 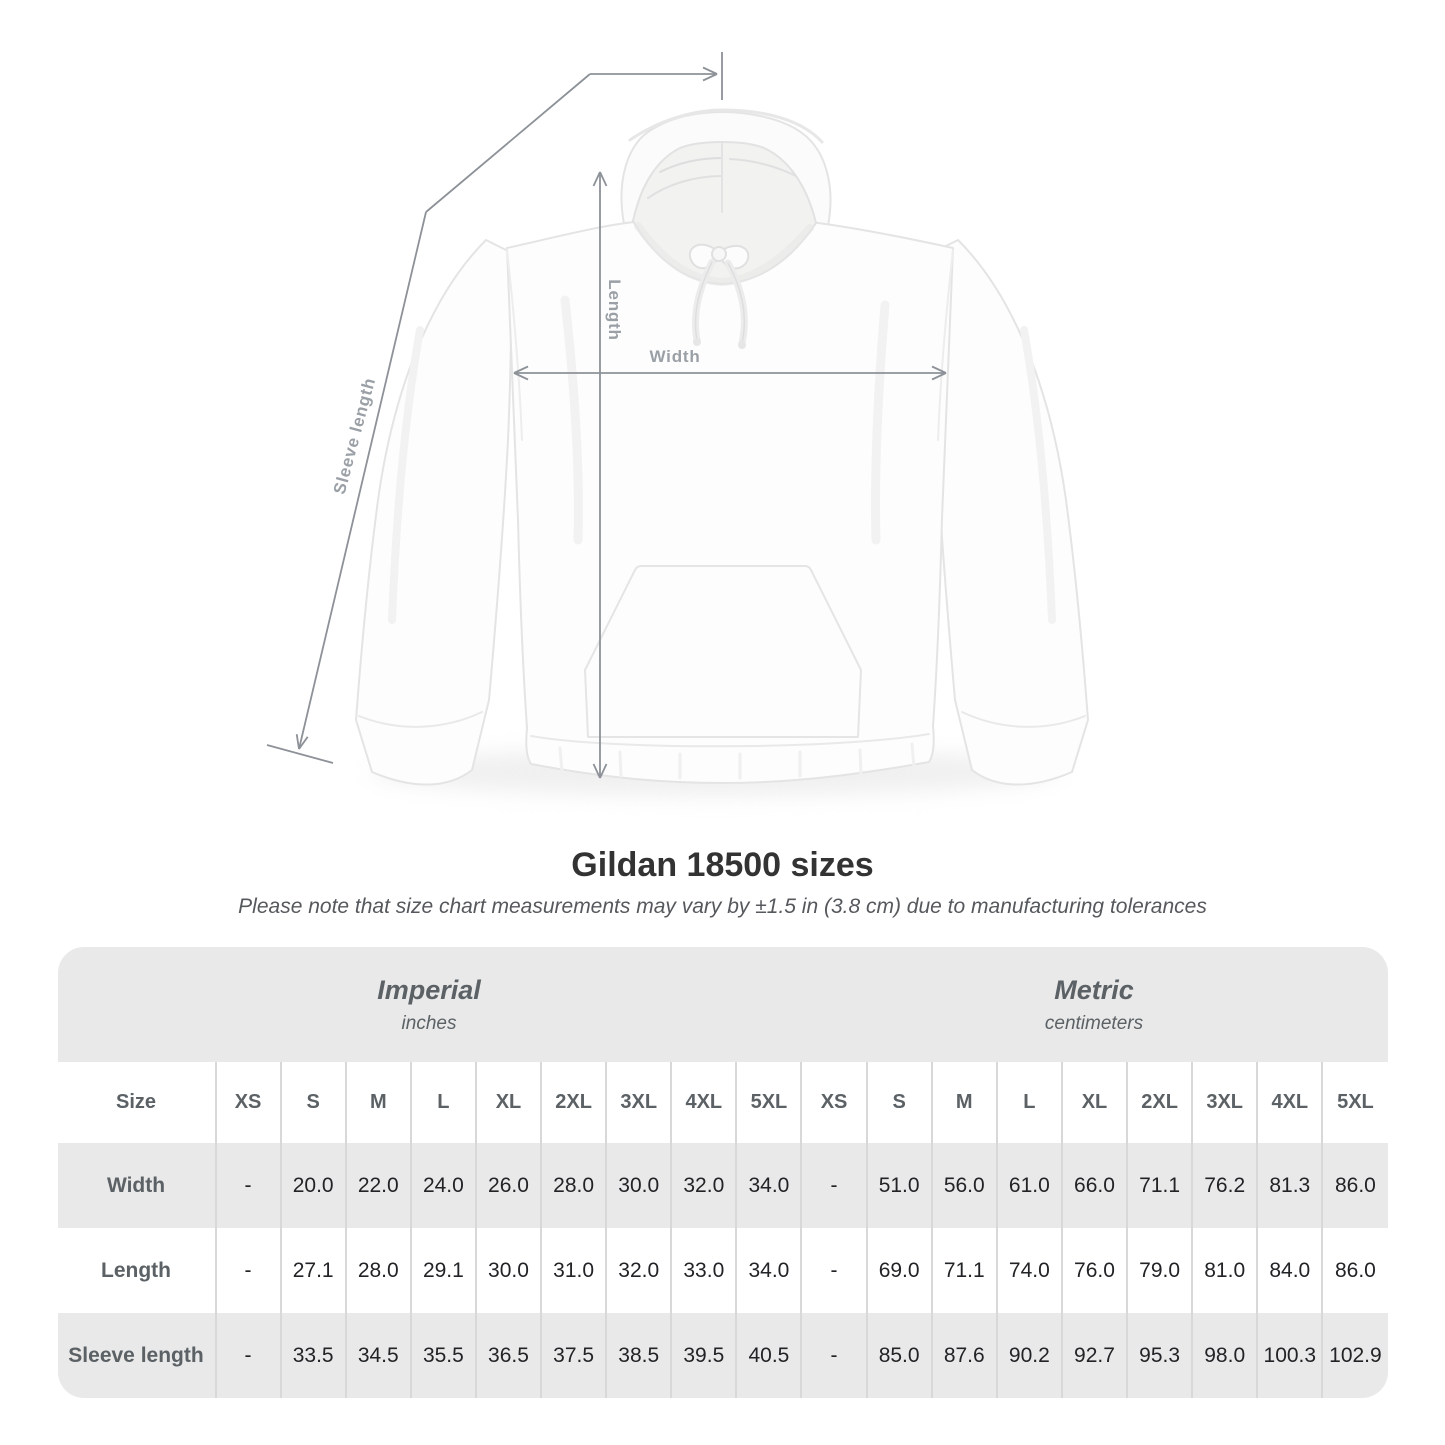 What do you see at coordinates (1224, 1185) in the screenshot?
I see `measurement-cell-metric: 76.2` at bounding box center [1224, 1185].